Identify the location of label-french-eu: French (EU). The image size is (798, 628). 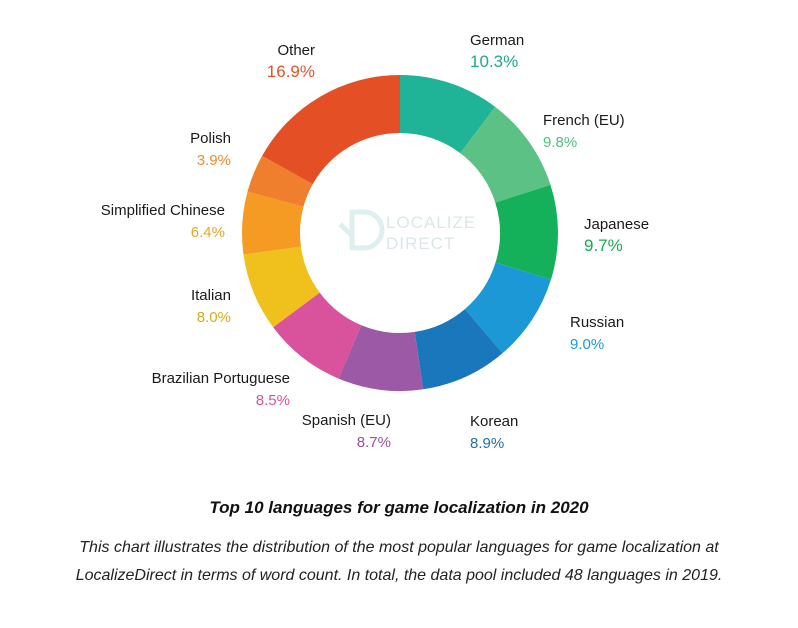
(584, 120).